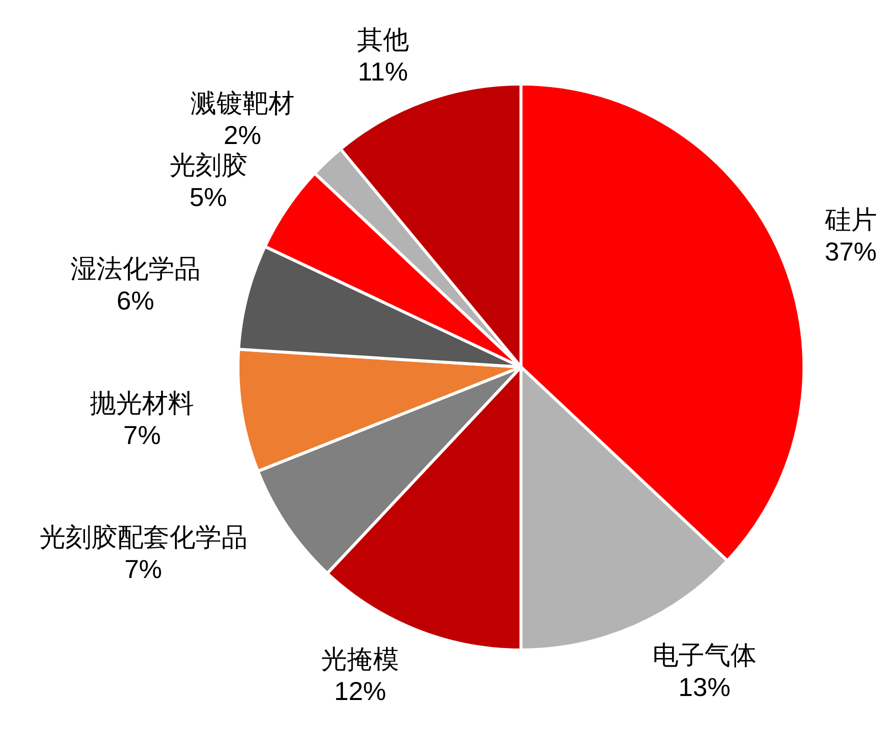  I want to click on data-label: 37%, so click(850, 251).